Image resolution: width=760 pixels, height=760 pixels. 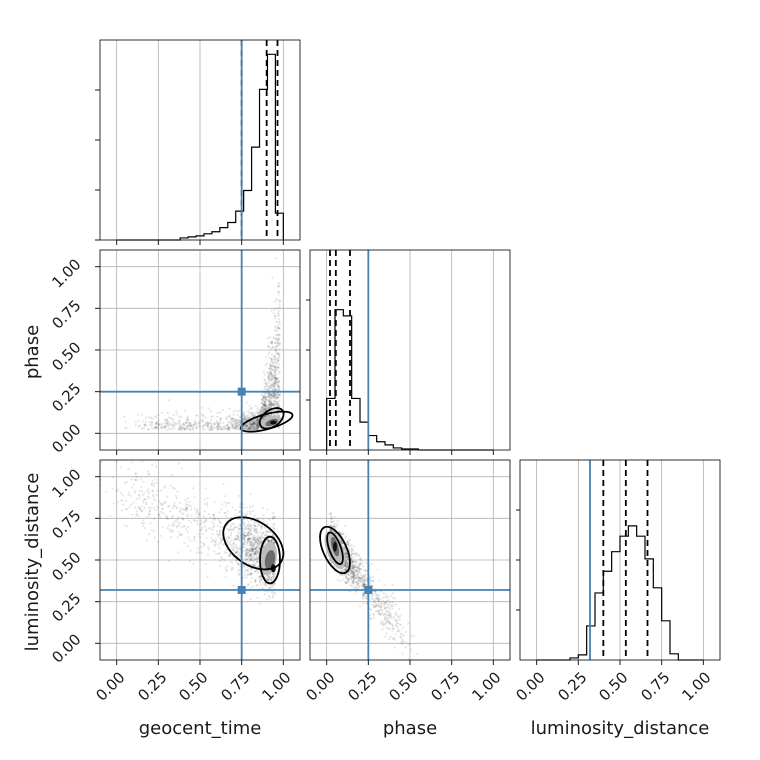 What do you see at coordinates (66, 438) in the screenshot?
I see `ytick-phase-0: 0.00` at bounding box center [66, 438].